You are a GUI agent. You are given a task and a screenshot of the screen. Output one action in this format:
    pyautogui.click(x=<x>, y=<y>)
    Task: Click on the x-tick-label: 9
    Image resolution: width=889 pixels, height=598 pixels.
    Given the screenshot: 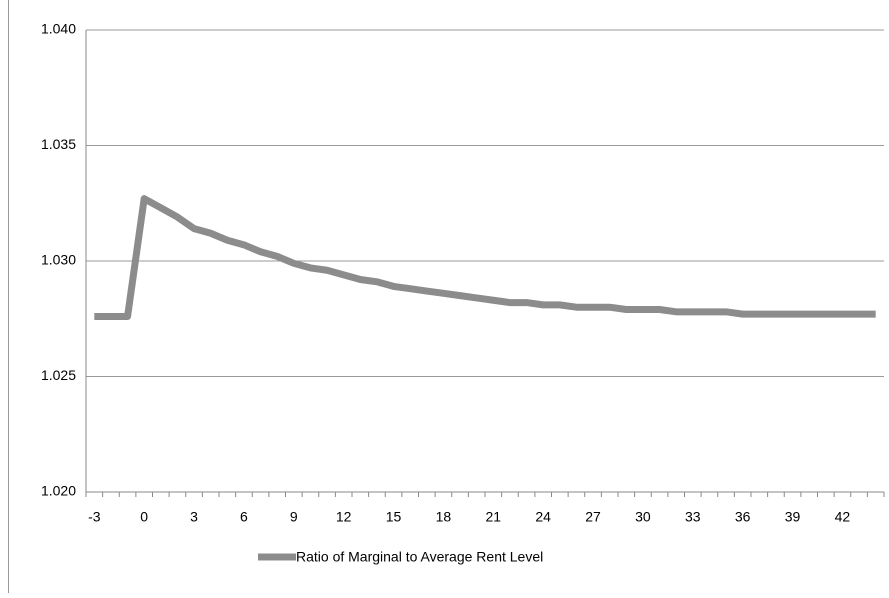 What is the action you would take?
    pyautogui.click(x=294, y=517)
    